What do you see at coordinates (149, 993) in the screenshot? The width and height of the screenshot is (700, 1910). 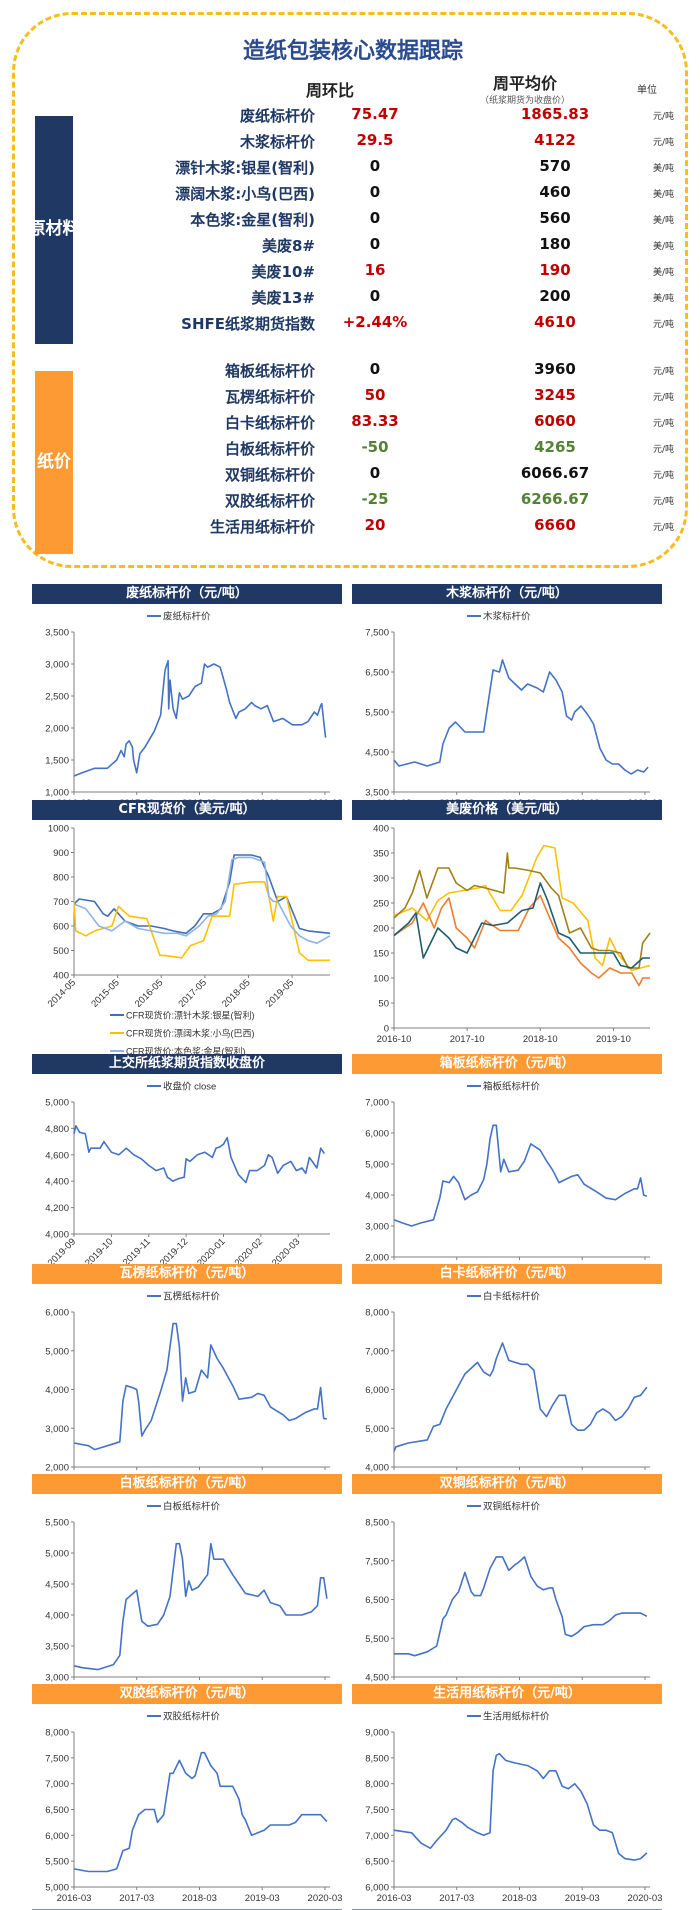 I see `x-tick-label: 2016-05` at bounding box center [149, 993].